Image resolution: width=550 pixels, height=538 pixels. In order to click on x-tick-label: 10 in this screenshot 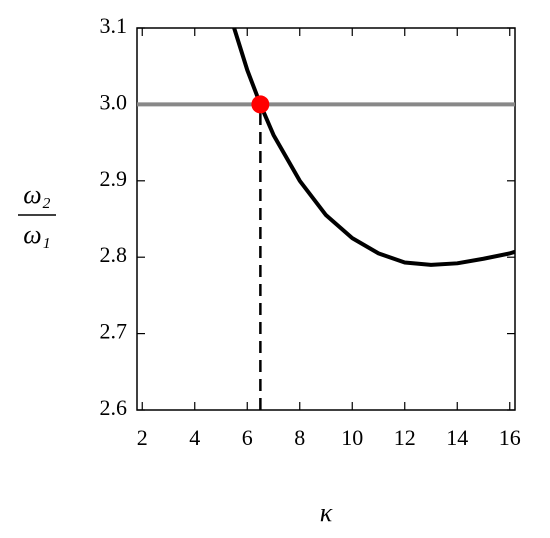, I will do `click(352, 437)`.